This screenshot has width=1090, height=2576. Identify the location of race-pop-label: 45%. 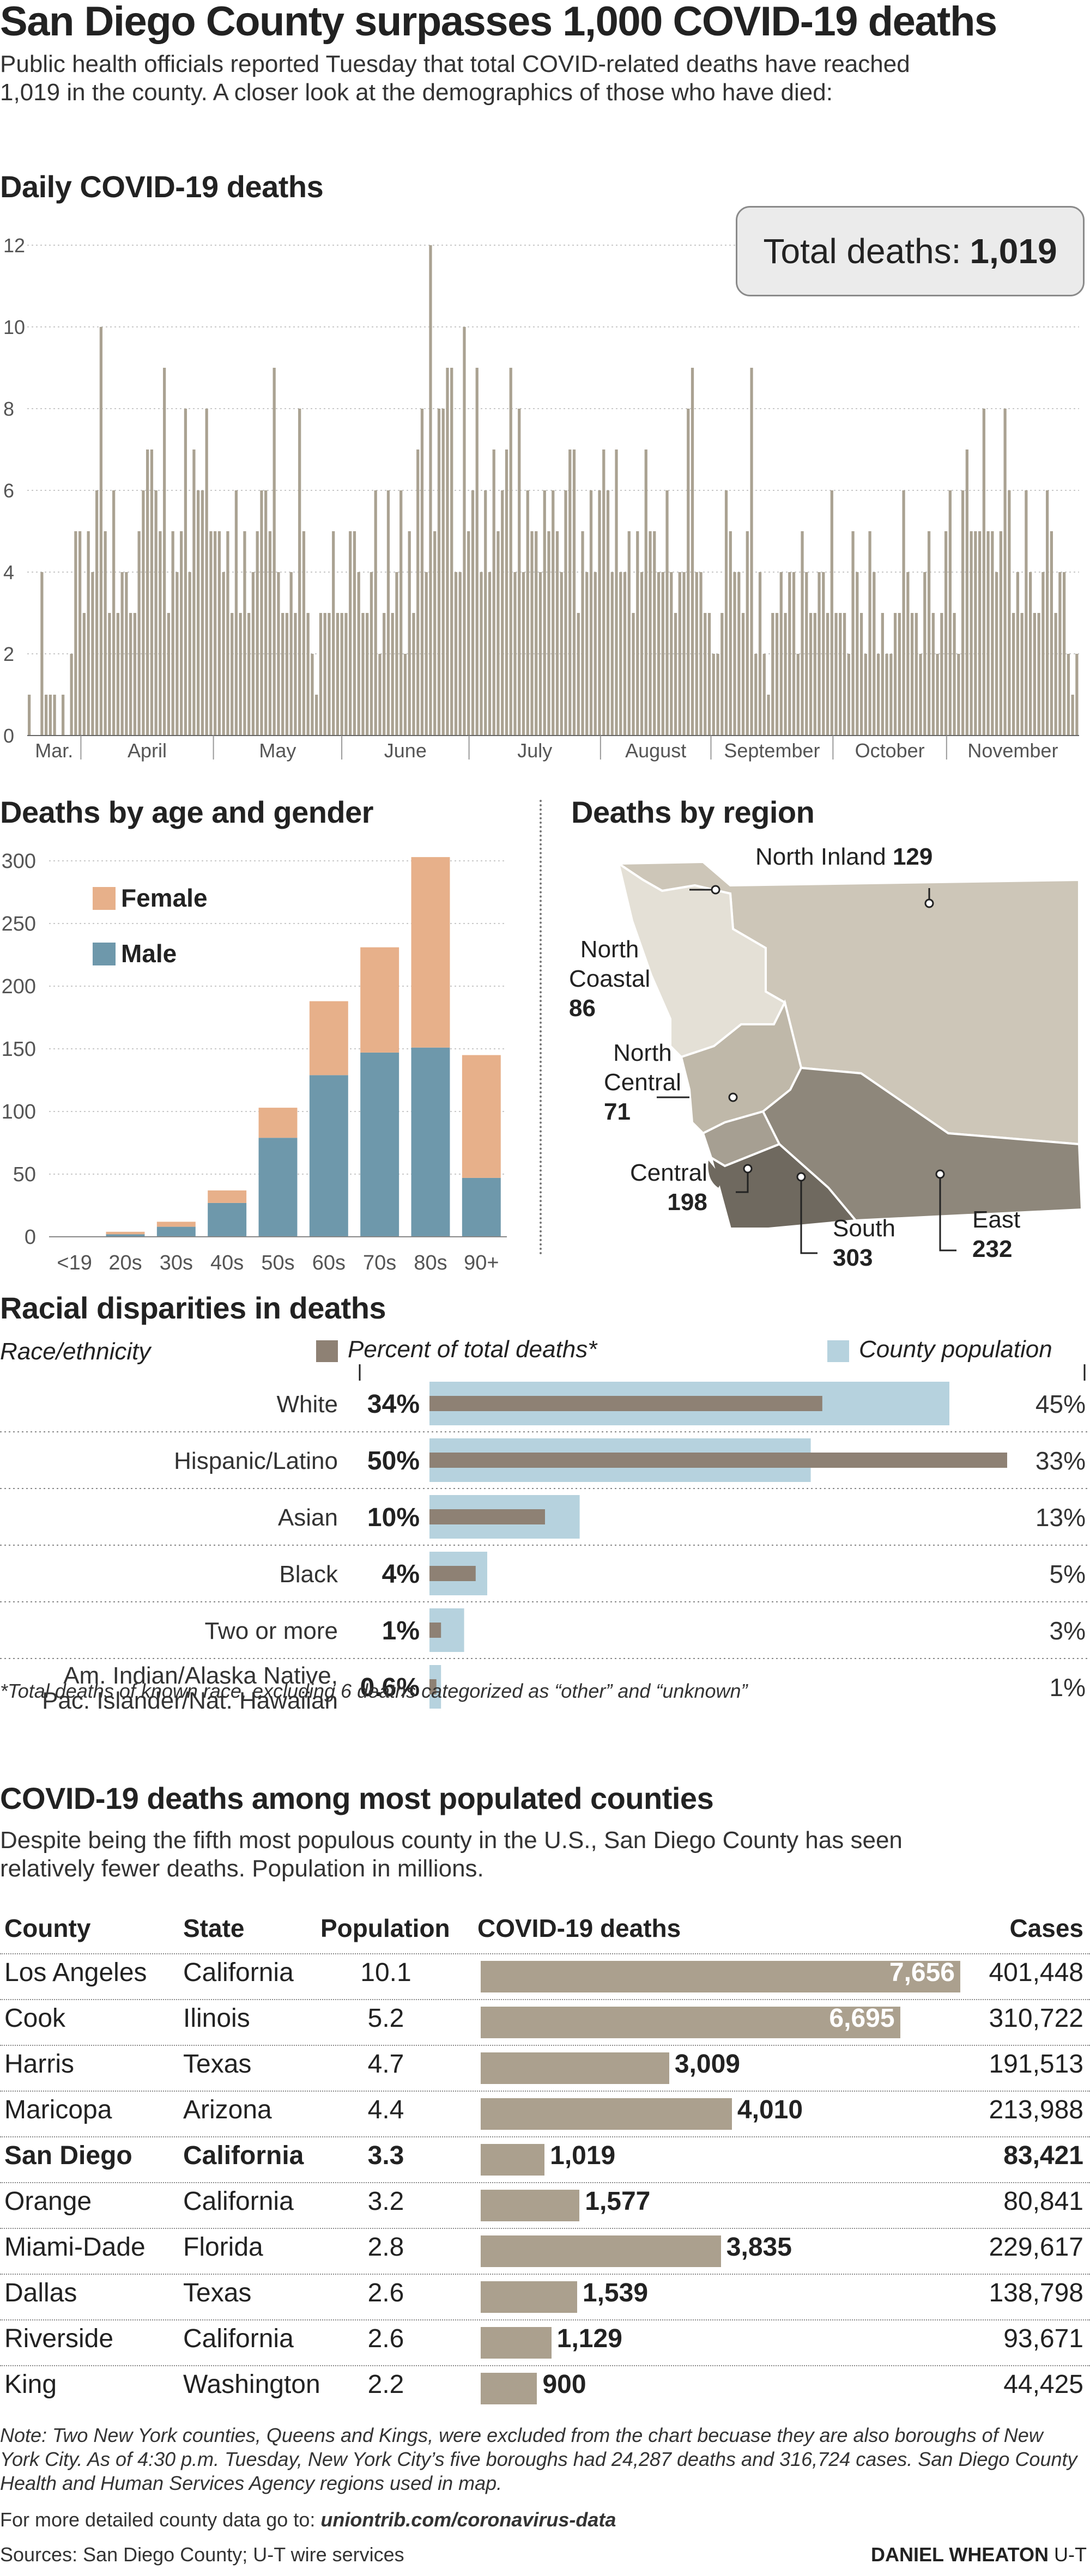
(1061, 1404).